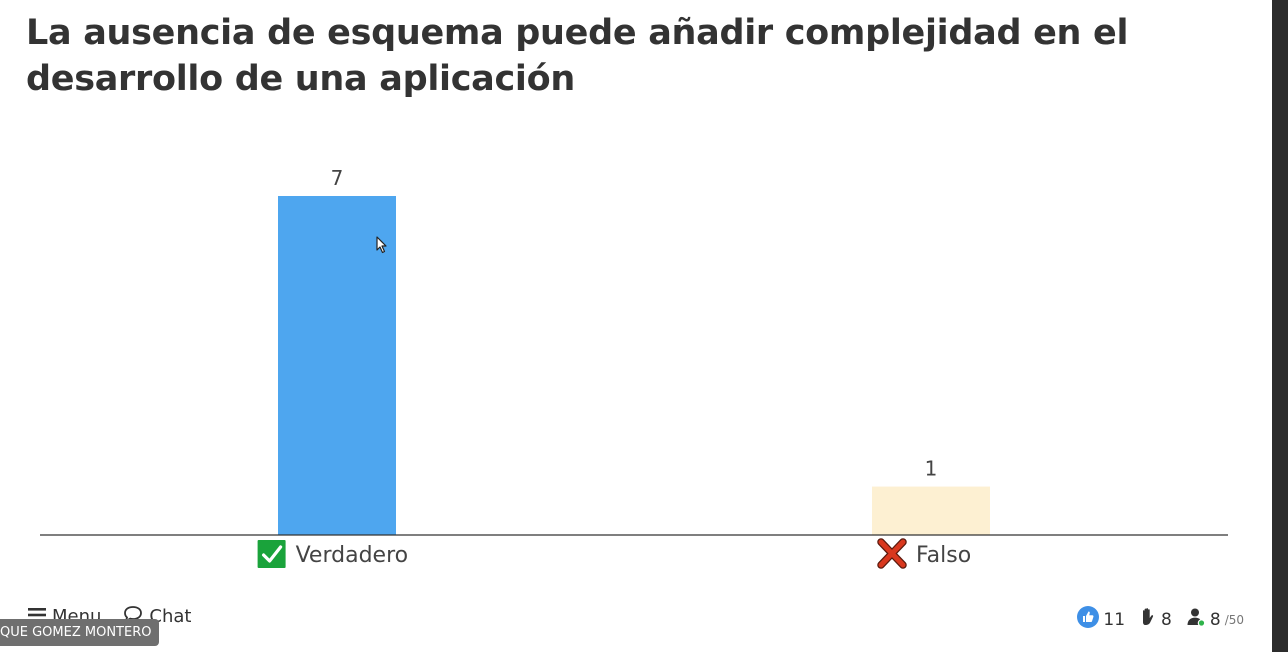 The height and width of the screenshot is (652, 1288). I want to click on likes-counter: 11, so click(1101, 619).